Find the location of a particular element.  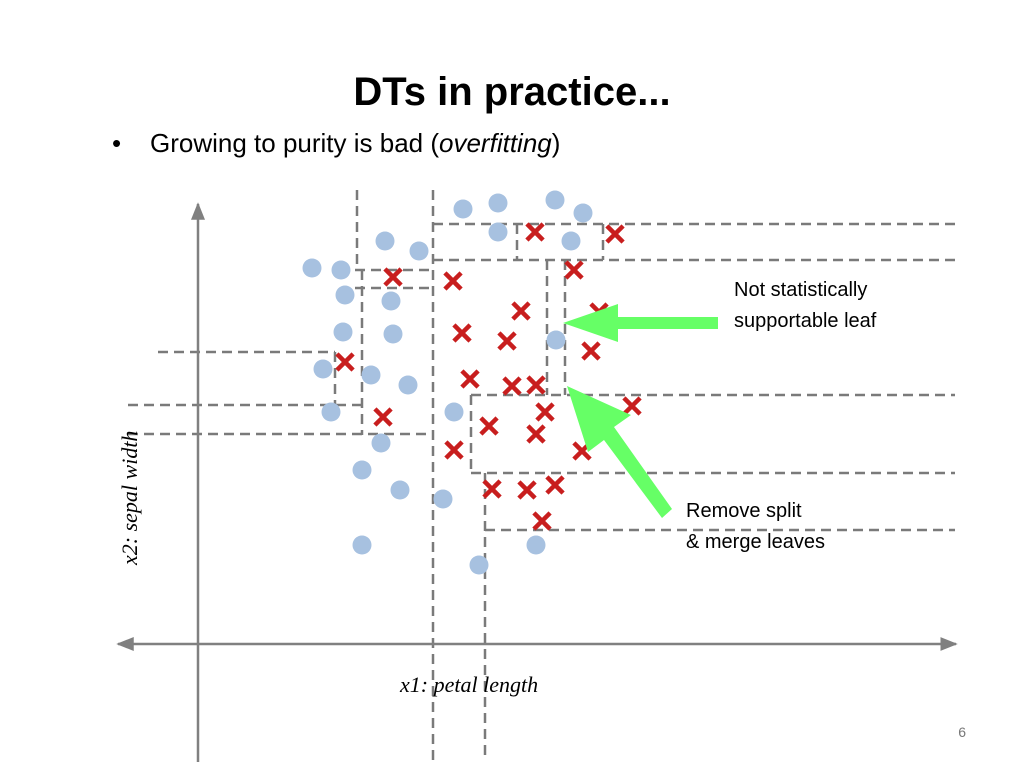

annotation-line: Not statistically is located at coordinates (801, 290).